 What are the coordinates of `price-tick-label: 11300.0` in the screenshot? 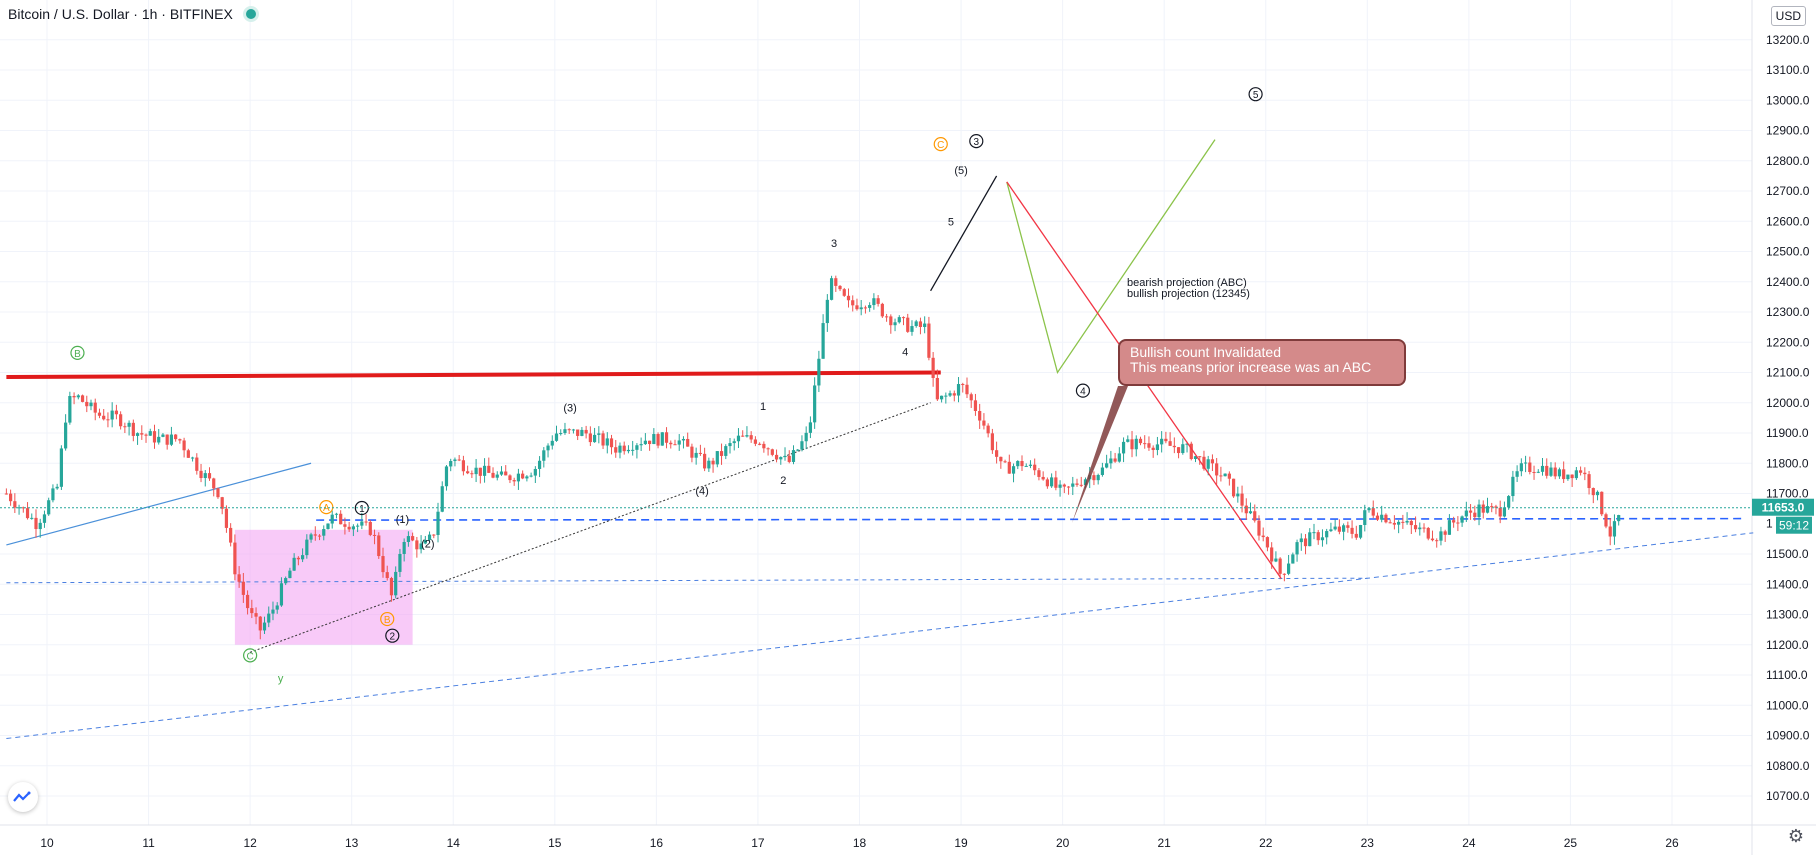 It's located at (1787, 615).